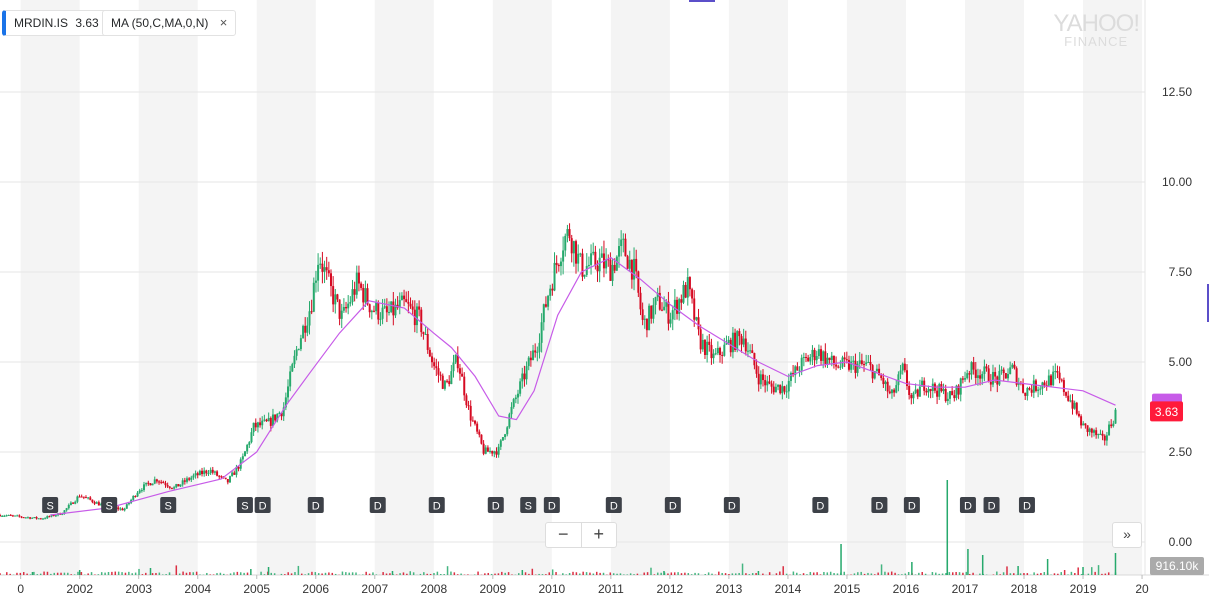  What do you see at coordinates (55, 23) in the screenshot?
I see `symbol-chip: MRDIN.IS 3.63` at bounding box center [55, 23].